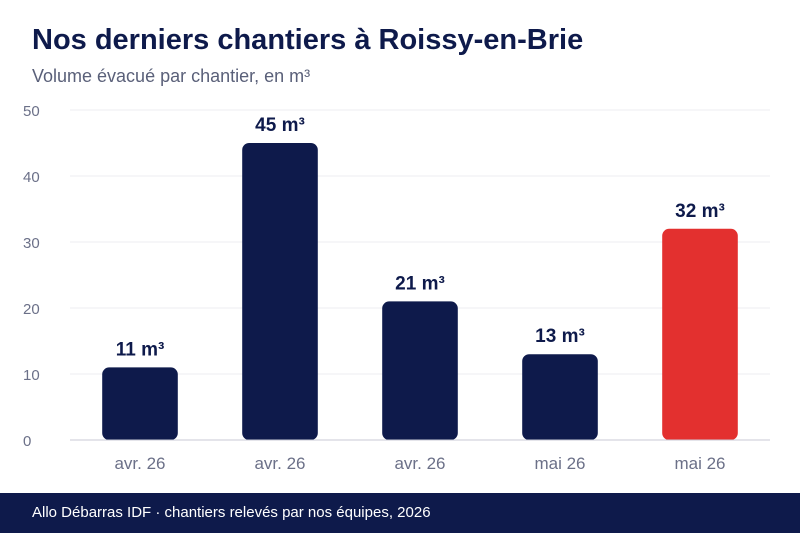 The image size is (800, 533). What do you see at coordinates (280, 125) in the screenshot?
I see `data-label: 45 m³` at bounding box center [280, 125].